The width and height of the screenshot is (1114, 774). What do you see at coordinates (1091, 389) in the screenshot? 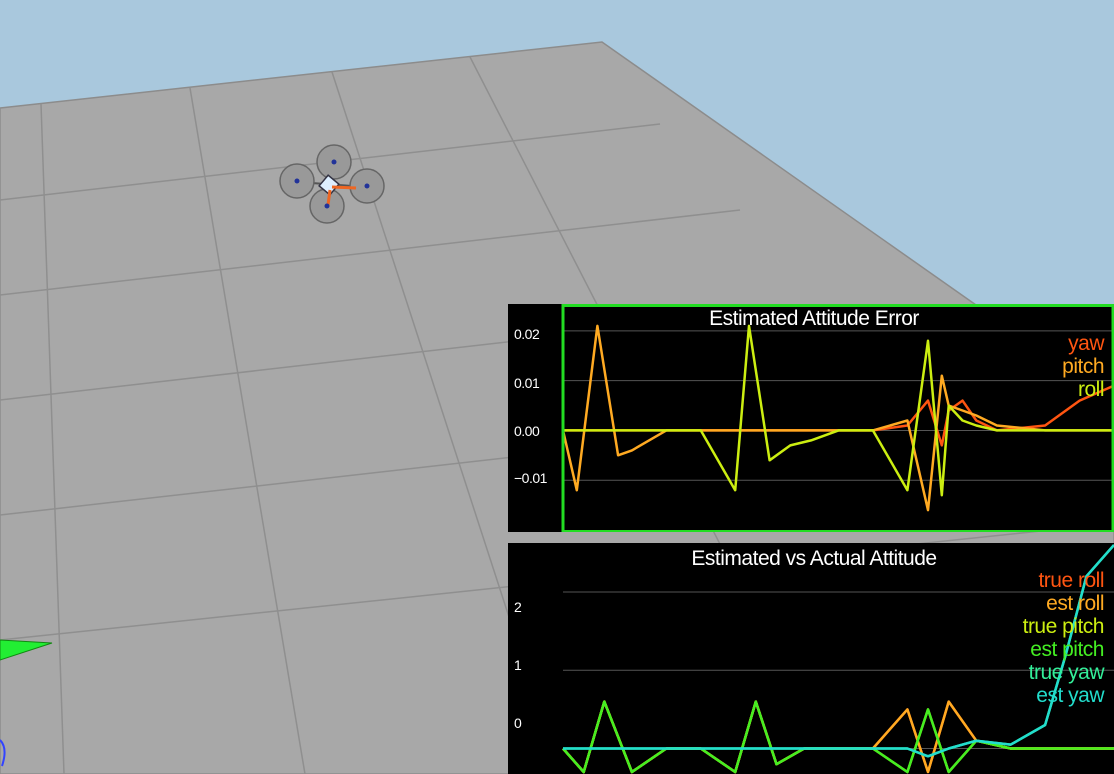
I see `legend-item-roll: roll` at bounding box center [1091, 389].